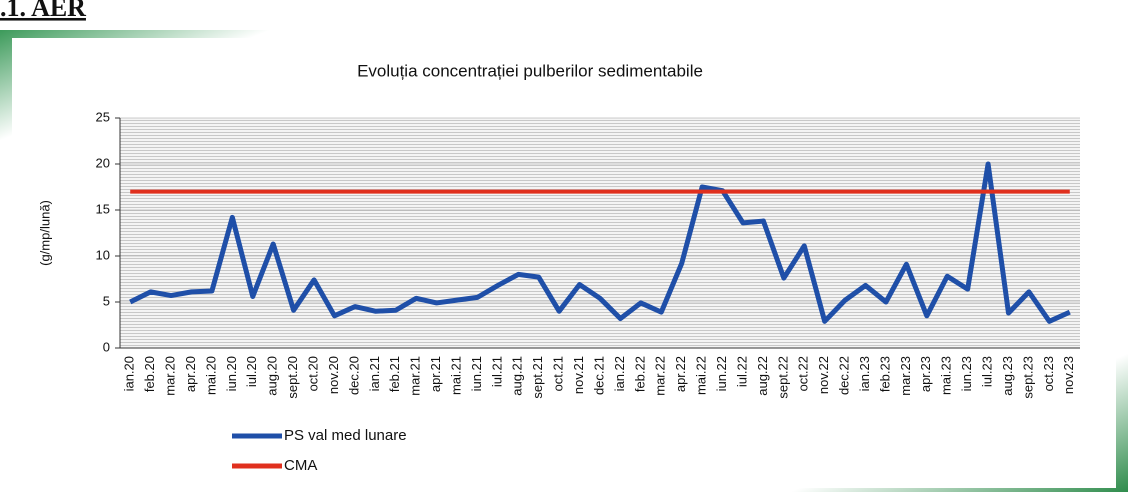 This screenshot has height=497, width=1128. Describe the element at coordinates (103, 116) in the screenshot. I see `y-tick-label: 25` at that location.